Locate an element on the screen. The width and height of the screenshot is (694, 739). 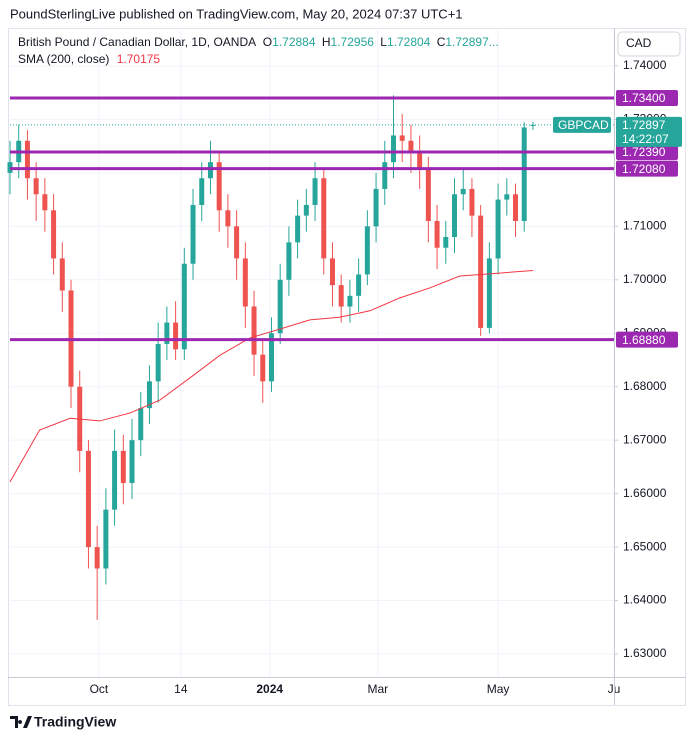
symbol-box is located at coordinates (582, 124).